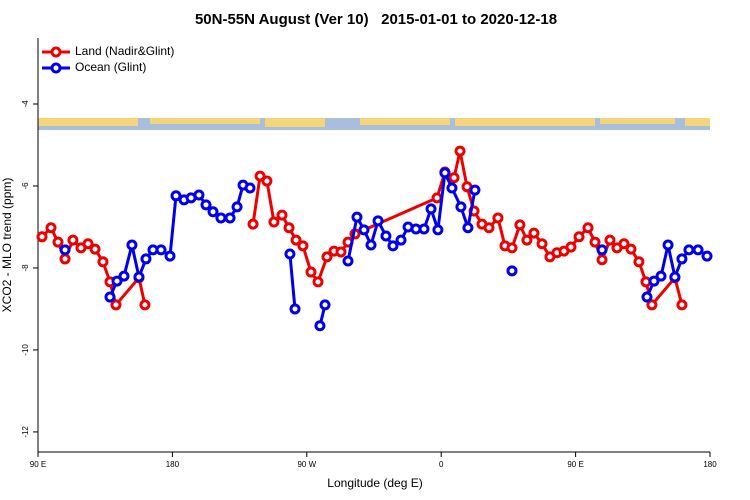 Image resolution: width=750 pixels, height=500 pixels. Describe the element at coordinates (25, 350) in the screenshot. I see `y-tick-label: -10` at that location.